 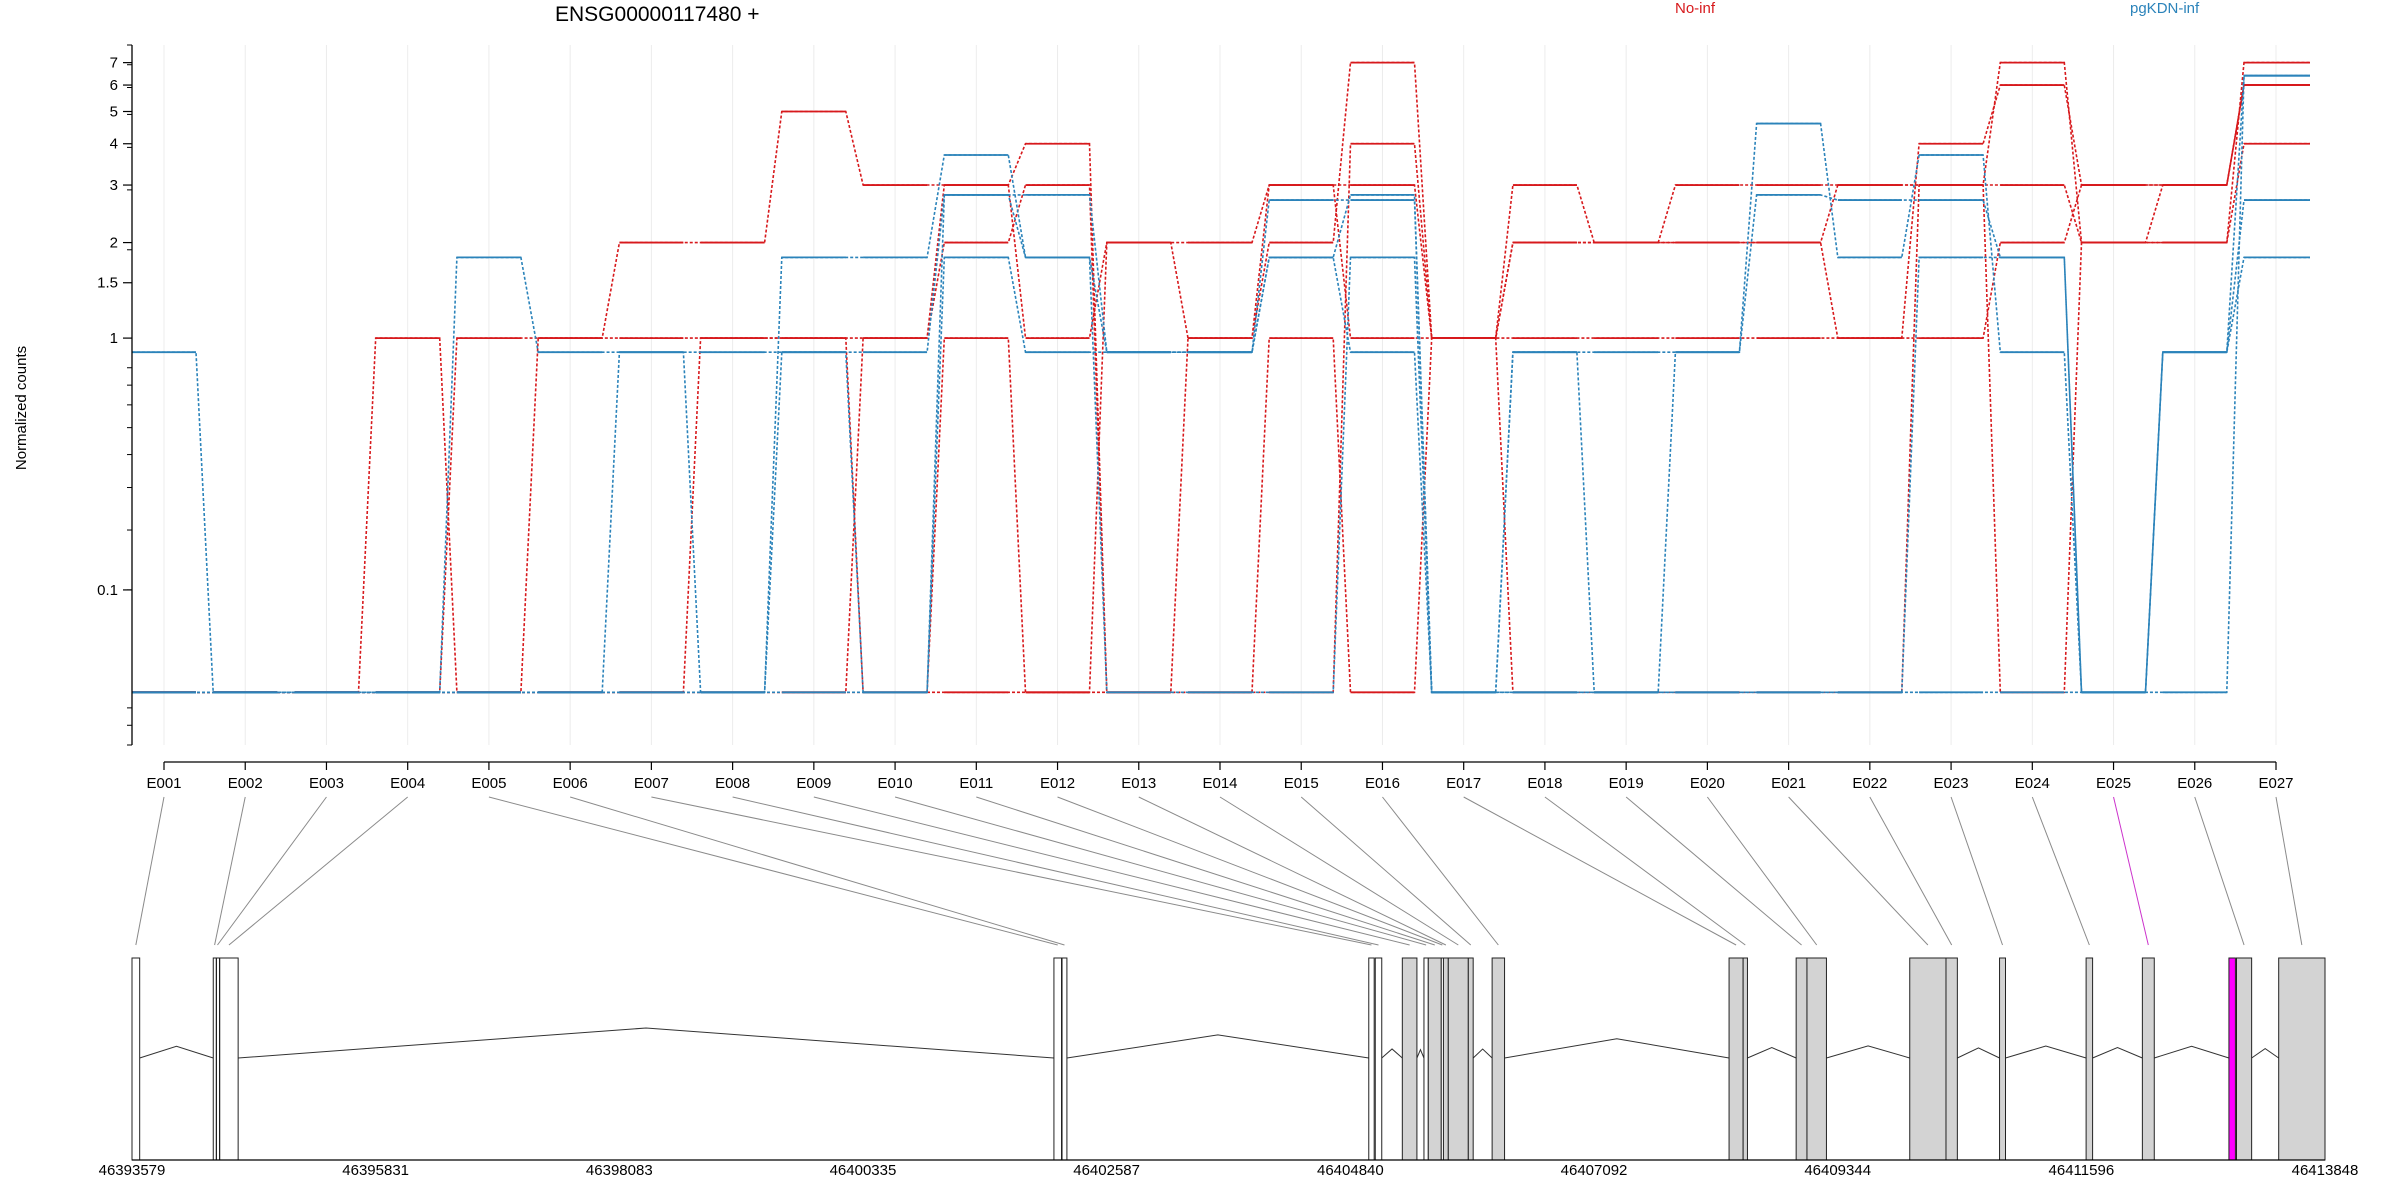 What do you see at coordinates (375, 1170) in the screenshot?
I see `coord-tick-label: 46395831` at bounding box center [375, 1170].